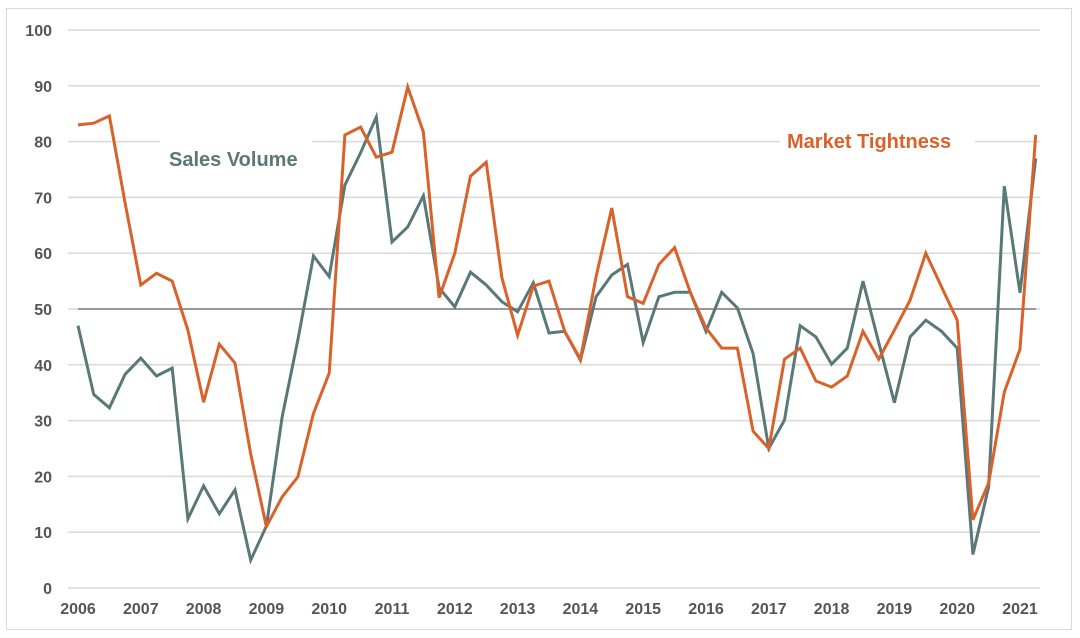 This screenshot has height=638, width=1080. I want to click on x-tick-label: 2009, so click(267, 609).